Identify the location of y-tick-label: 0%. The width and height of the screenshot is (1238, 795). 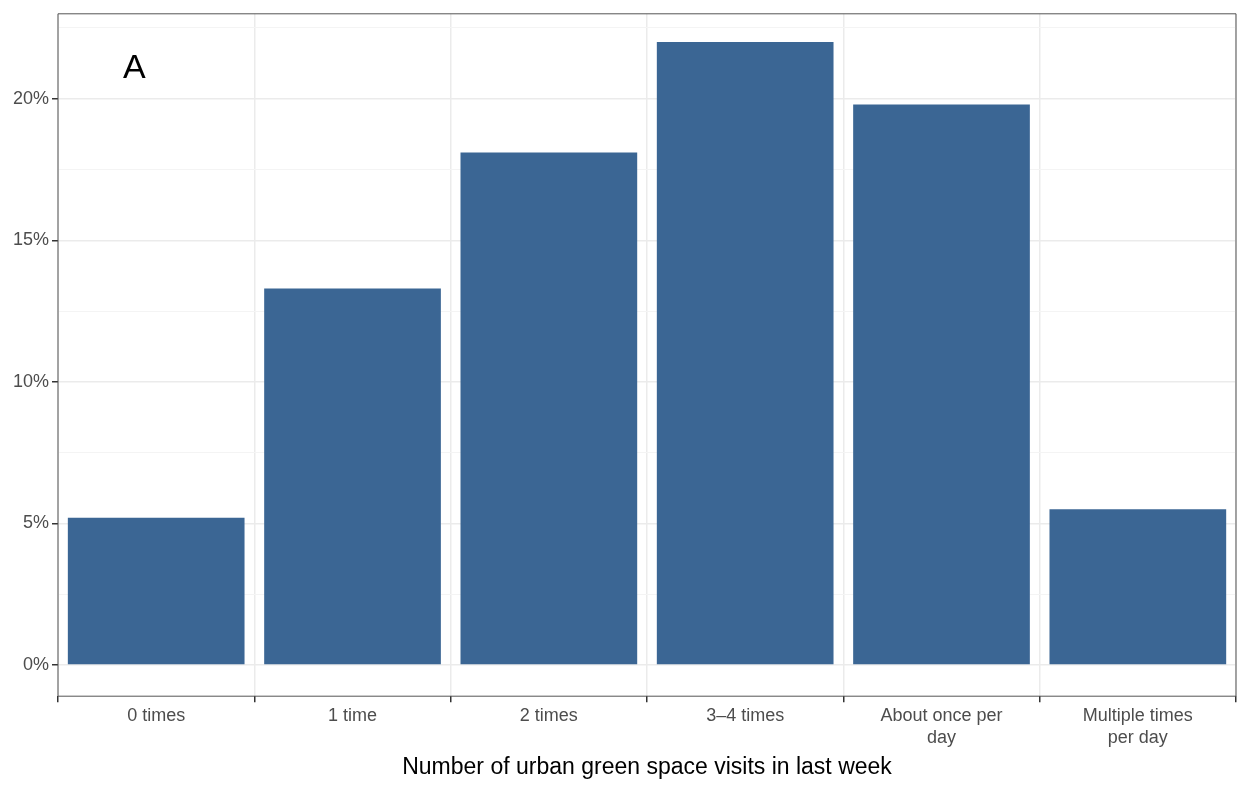
(36, 664).